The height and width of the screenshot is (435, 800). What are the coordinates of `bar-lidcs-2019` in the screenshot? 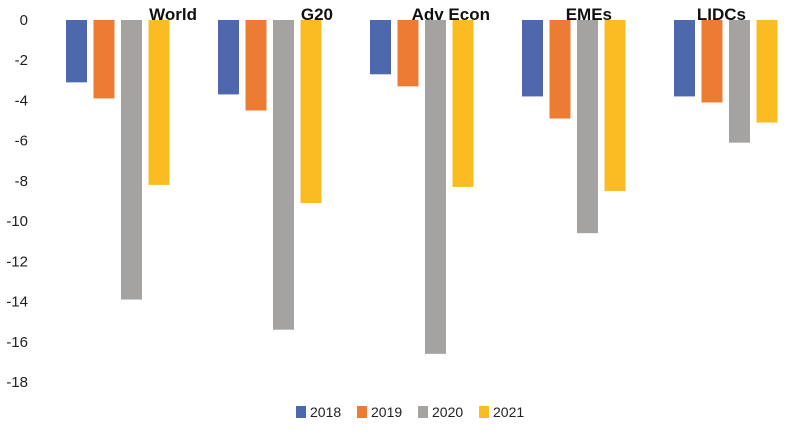 It's located at (712, 61).